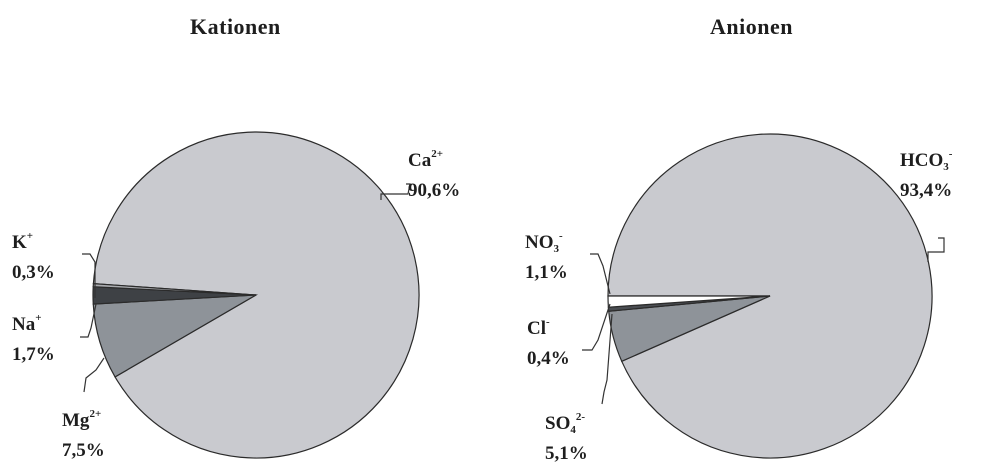 The width and height of the screenshot is (1006, 475). What do you see at coordinates (548, 343) in the screenshot?
I see `label-cl: Cl- 0,4%` at bounding box center [548, 343].